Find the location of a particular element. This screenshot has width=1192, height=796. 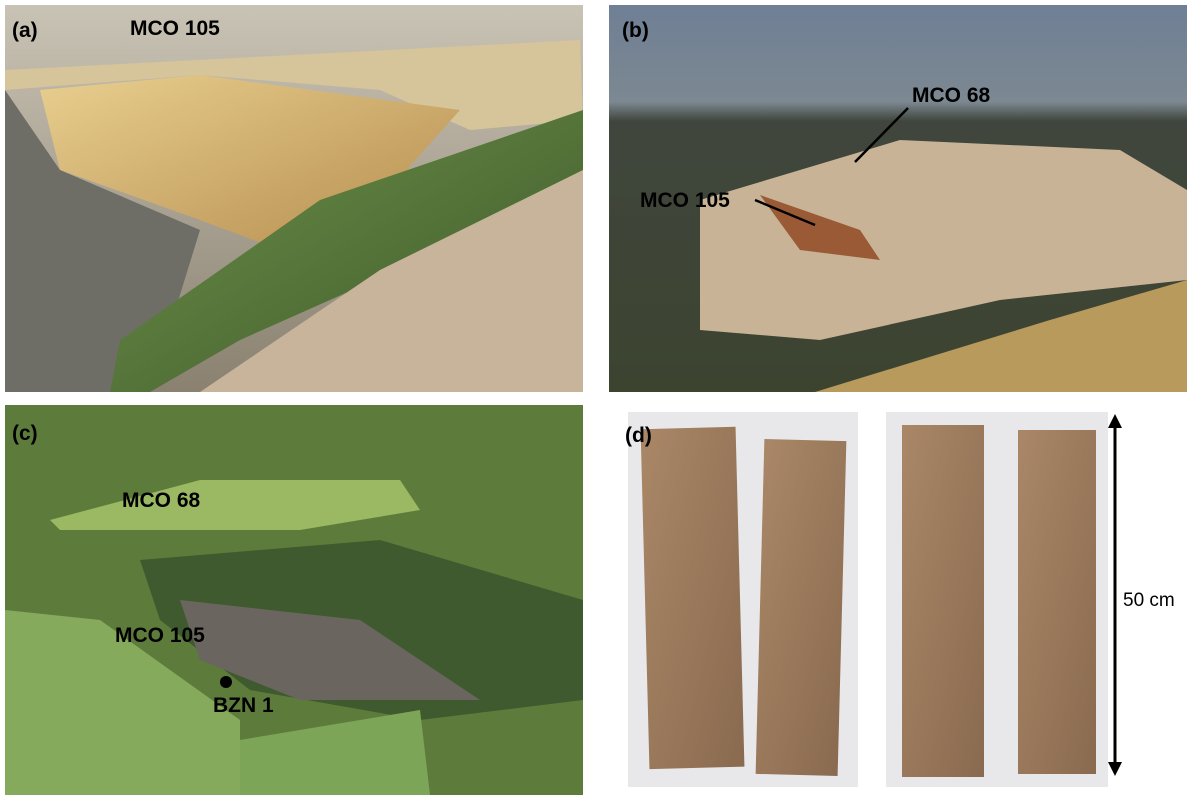

site-marker is located at coordinates (226, 682).